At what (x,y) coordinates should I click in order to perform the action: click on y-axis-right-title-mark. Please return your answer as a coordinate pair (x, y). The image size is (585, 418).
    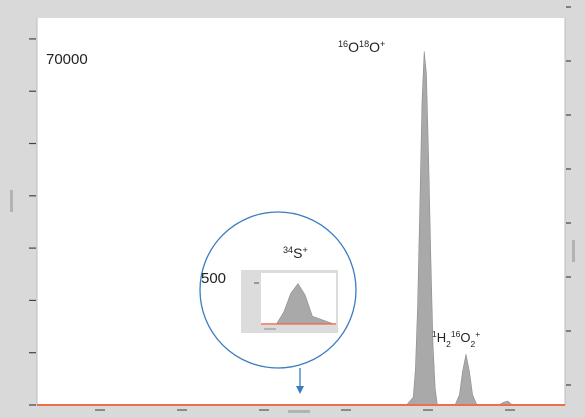
    Looking at the image, I should click on (573, 251).